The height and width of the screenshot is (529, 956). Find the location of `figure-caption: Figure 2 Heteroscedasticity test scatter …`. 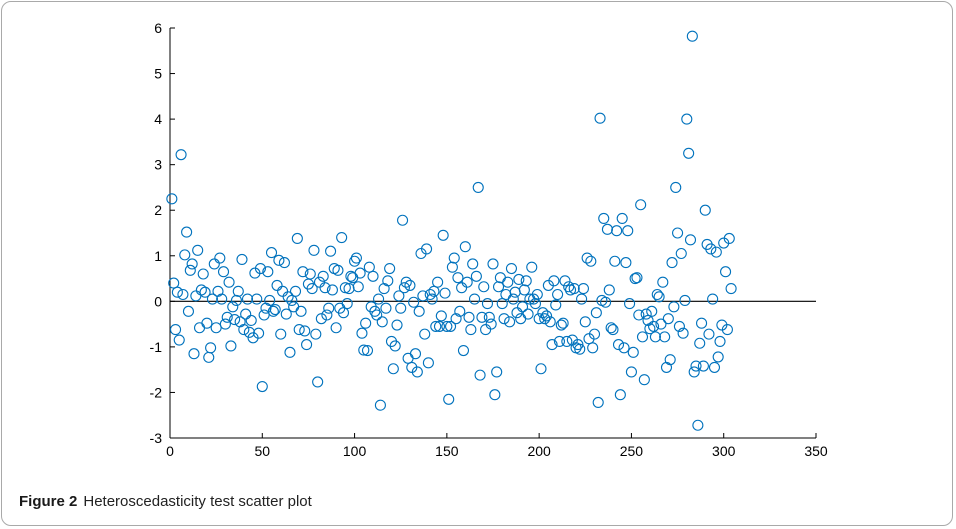

figure-caption: Figure 2 Heteroscedasticity test scatter … is located at coordinates (165, 501).